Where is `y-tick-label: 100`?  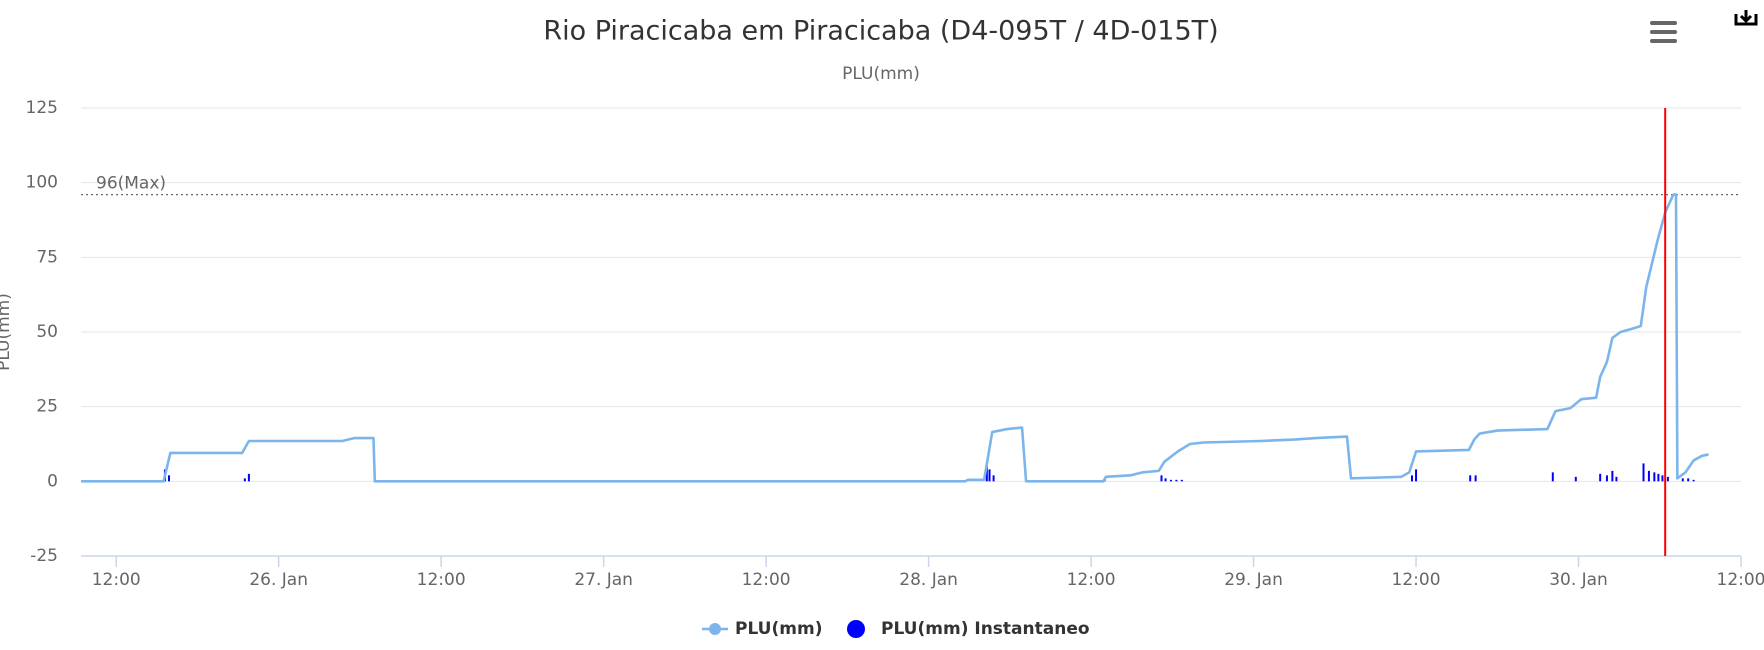
y-tick-label: 100 is located at coordinates (42, 183).